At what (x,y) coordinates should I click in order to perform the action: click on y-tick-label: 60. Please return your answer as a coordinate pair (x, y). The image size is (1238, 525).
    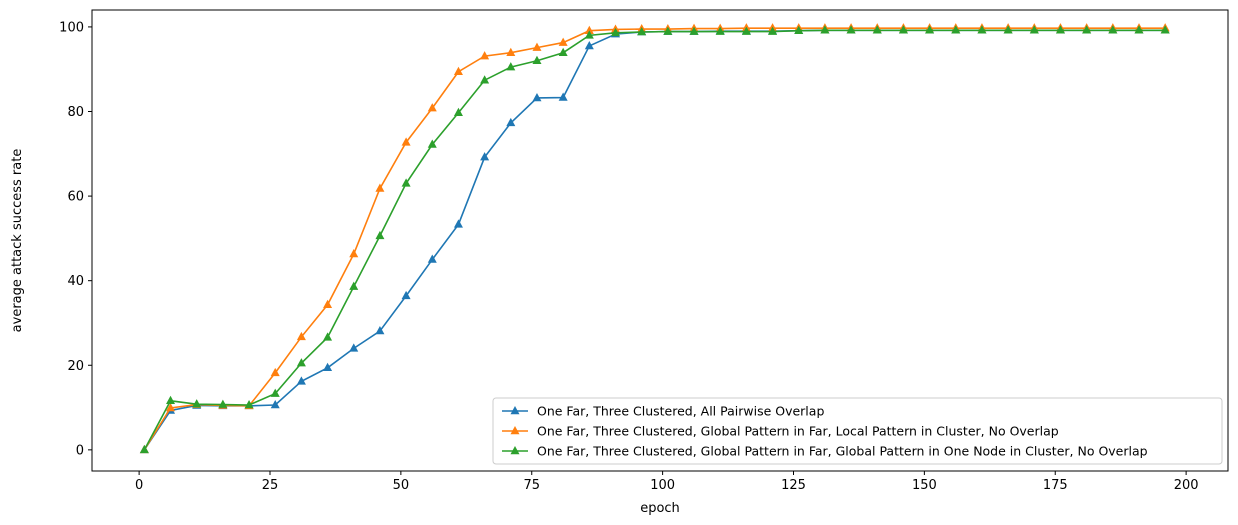
    Looking at the image, I should click on (75, 197).